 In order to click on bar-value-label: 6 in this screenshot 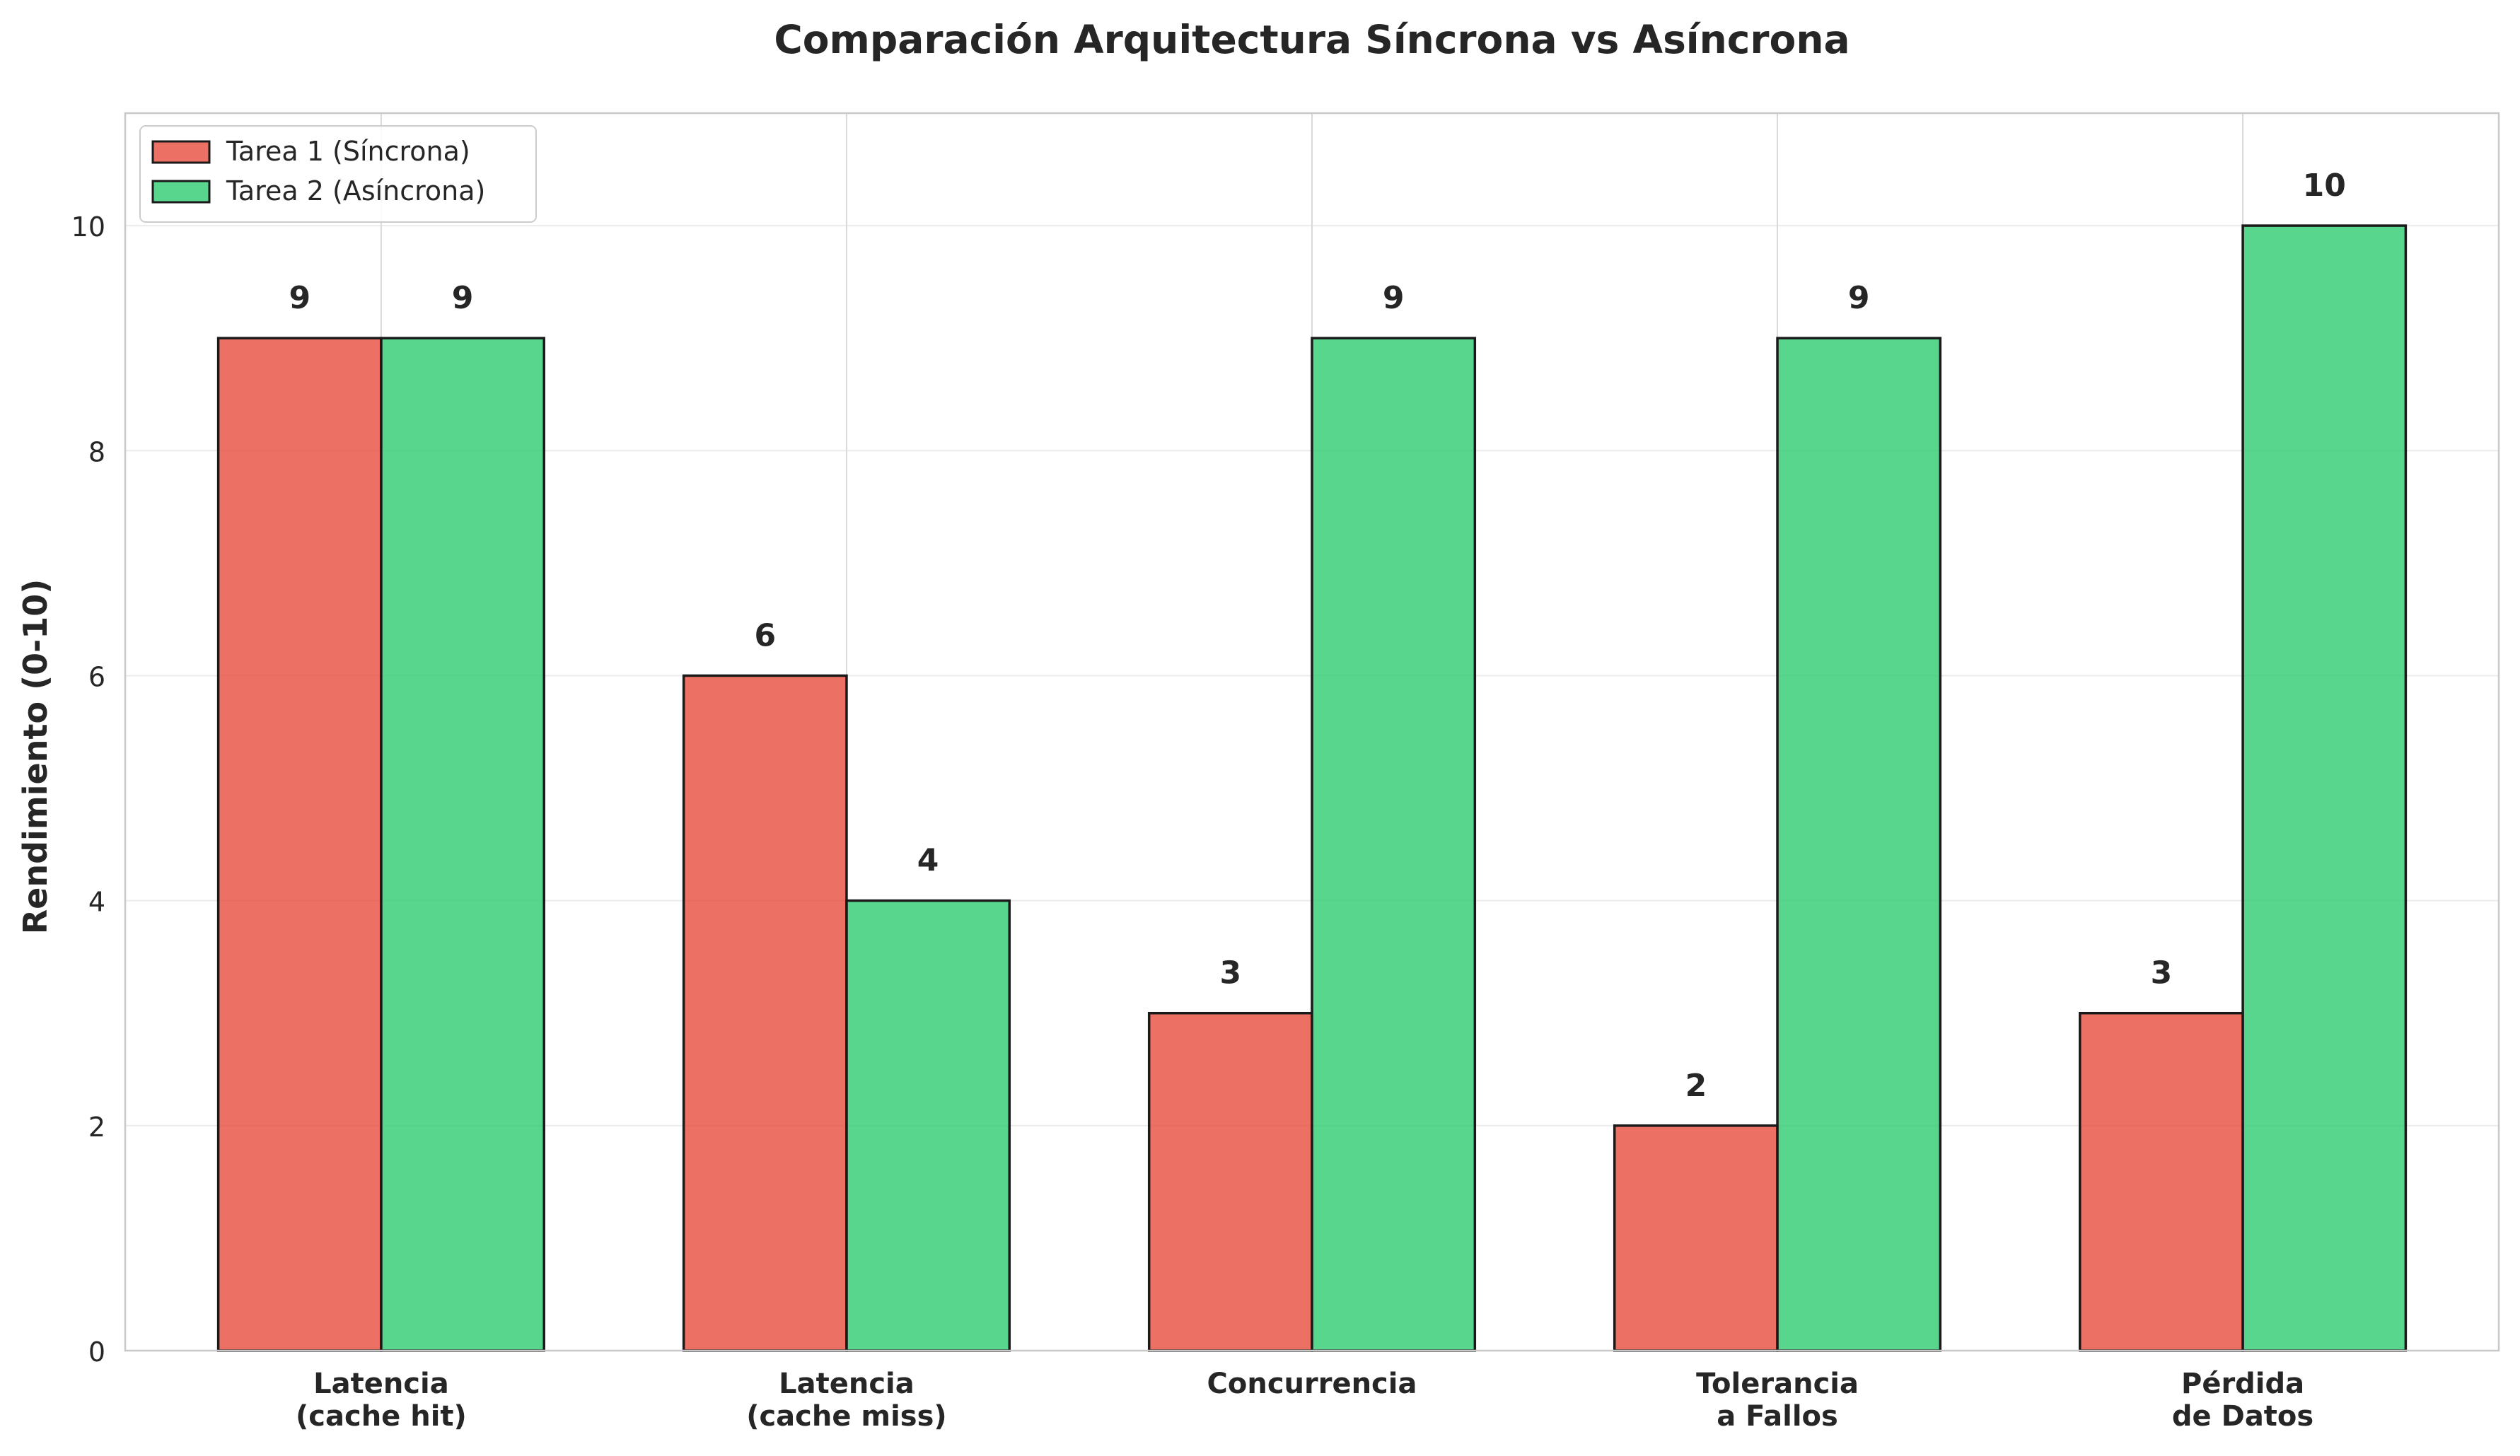, I will do `click(765, 635)`.